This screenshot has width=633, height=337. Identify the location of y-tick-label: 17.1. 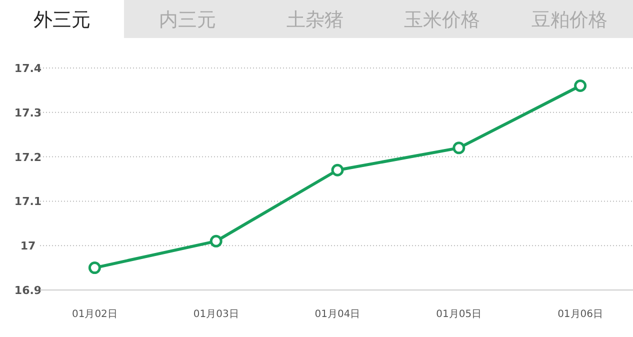
(28, 201).